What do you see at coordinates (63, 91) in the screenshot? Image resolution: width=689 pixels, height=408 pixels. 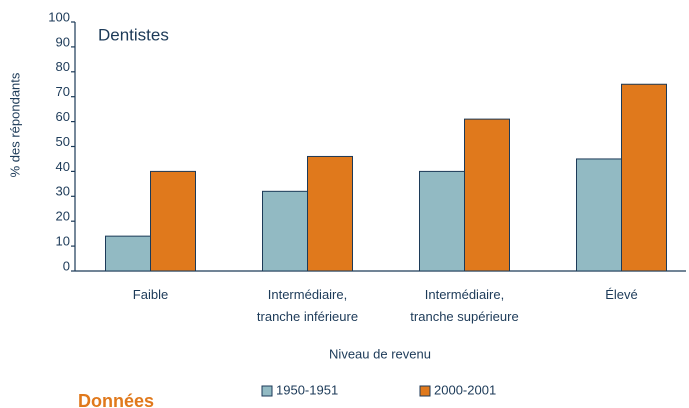 I see `y-tick-label: 70` at bounding box center [63, 91].